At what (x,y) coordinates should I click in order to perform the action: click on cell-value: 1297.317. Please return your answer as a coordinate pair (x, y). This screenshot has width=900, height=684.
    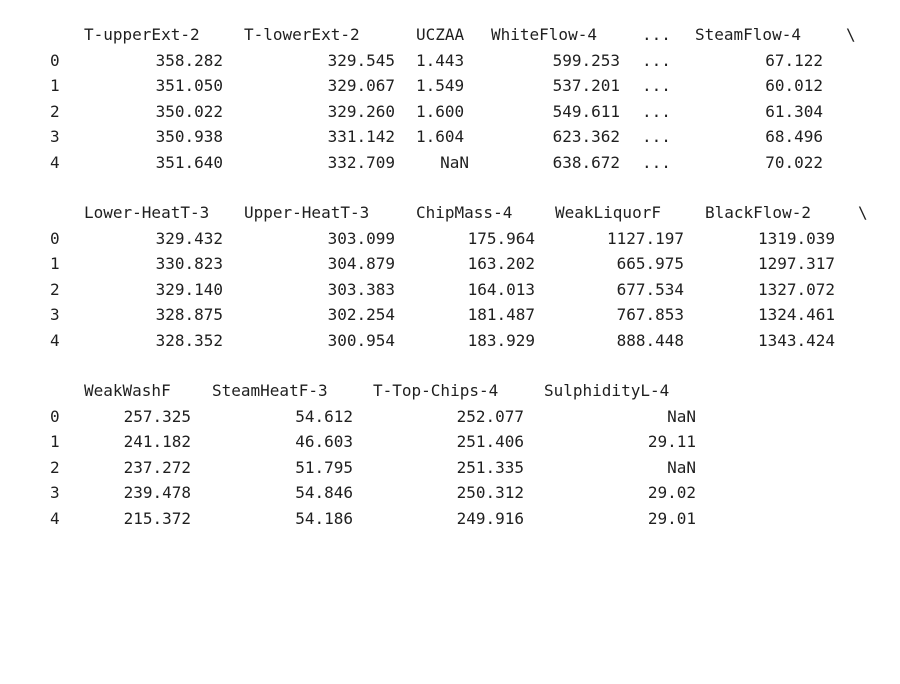
    Looking at the image, I should click on (796, 263).